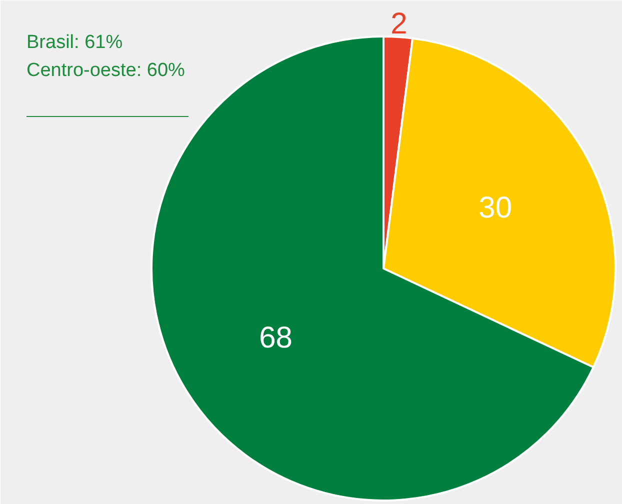 The height and width of the screenshot is (504, 622). I want to click on data-label: 30, so click(495, 208).